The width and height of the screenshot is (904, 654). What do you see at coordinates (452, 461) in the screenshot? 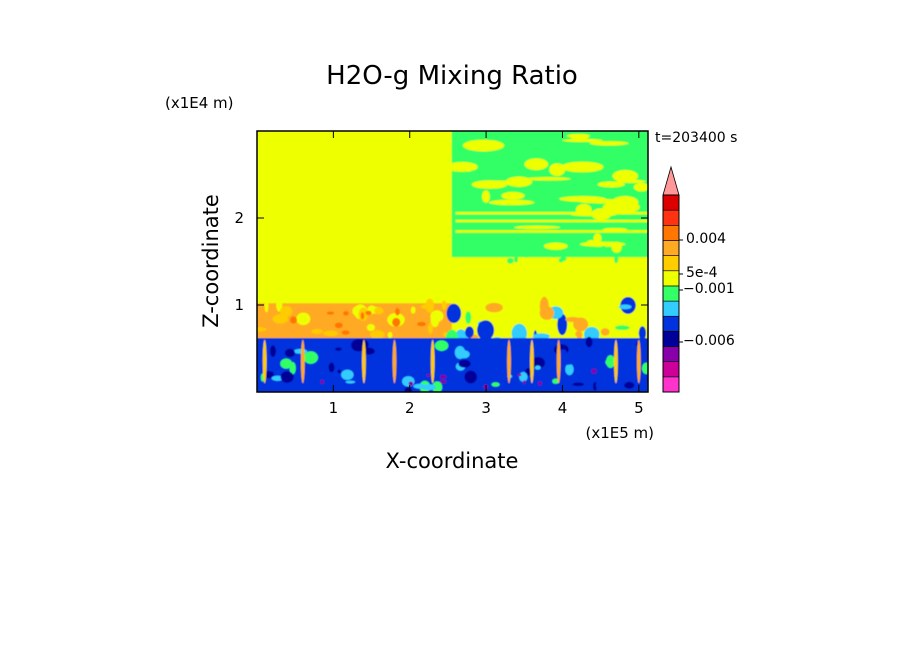
I see `x-axis-label: X-coordinate` at bounding box center [452, 461].